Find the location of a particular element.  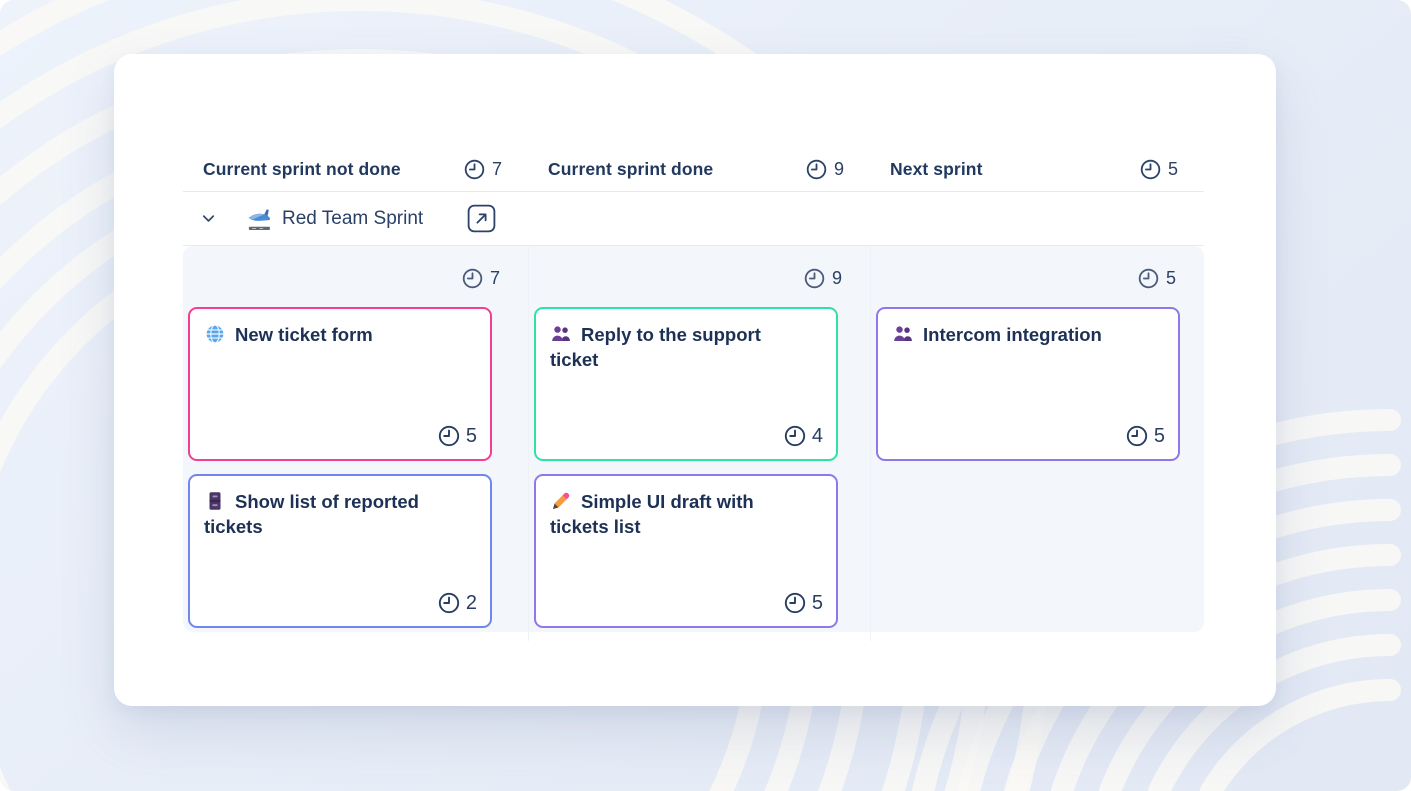

card-title: New ticket form is located at coordinates (340, 328).